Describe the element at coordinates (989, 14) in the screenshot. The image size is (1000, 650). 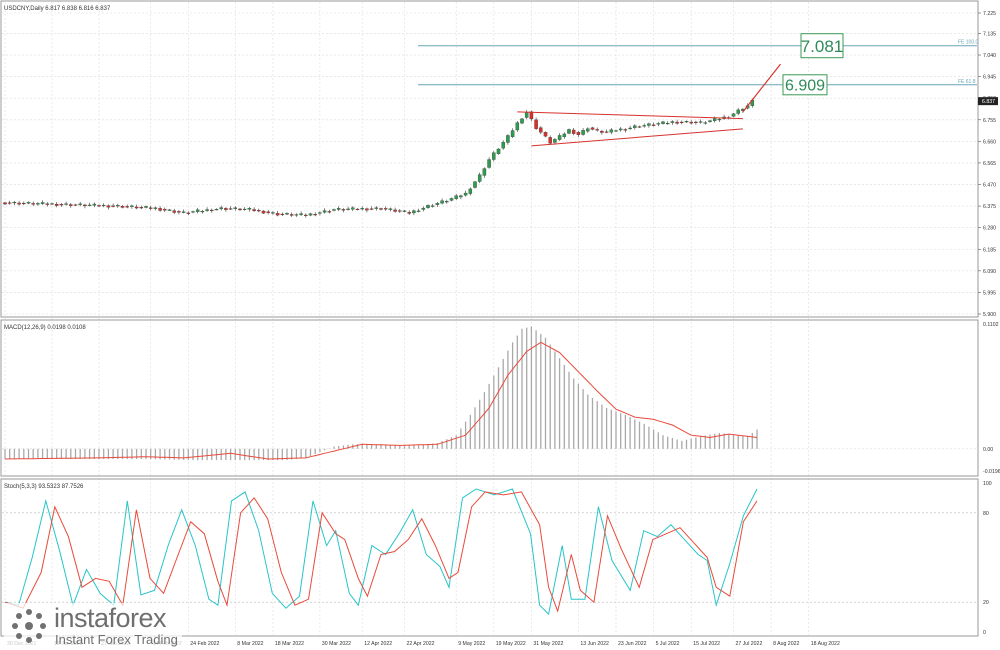
I see `y-tick-label: 7.225` at that location.